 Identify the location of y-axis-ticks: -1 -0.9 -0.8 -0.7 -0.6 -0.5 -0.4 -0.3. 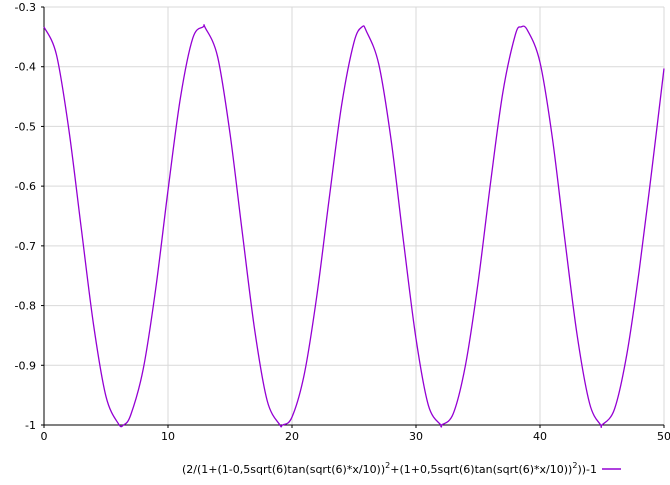
(29, 216).